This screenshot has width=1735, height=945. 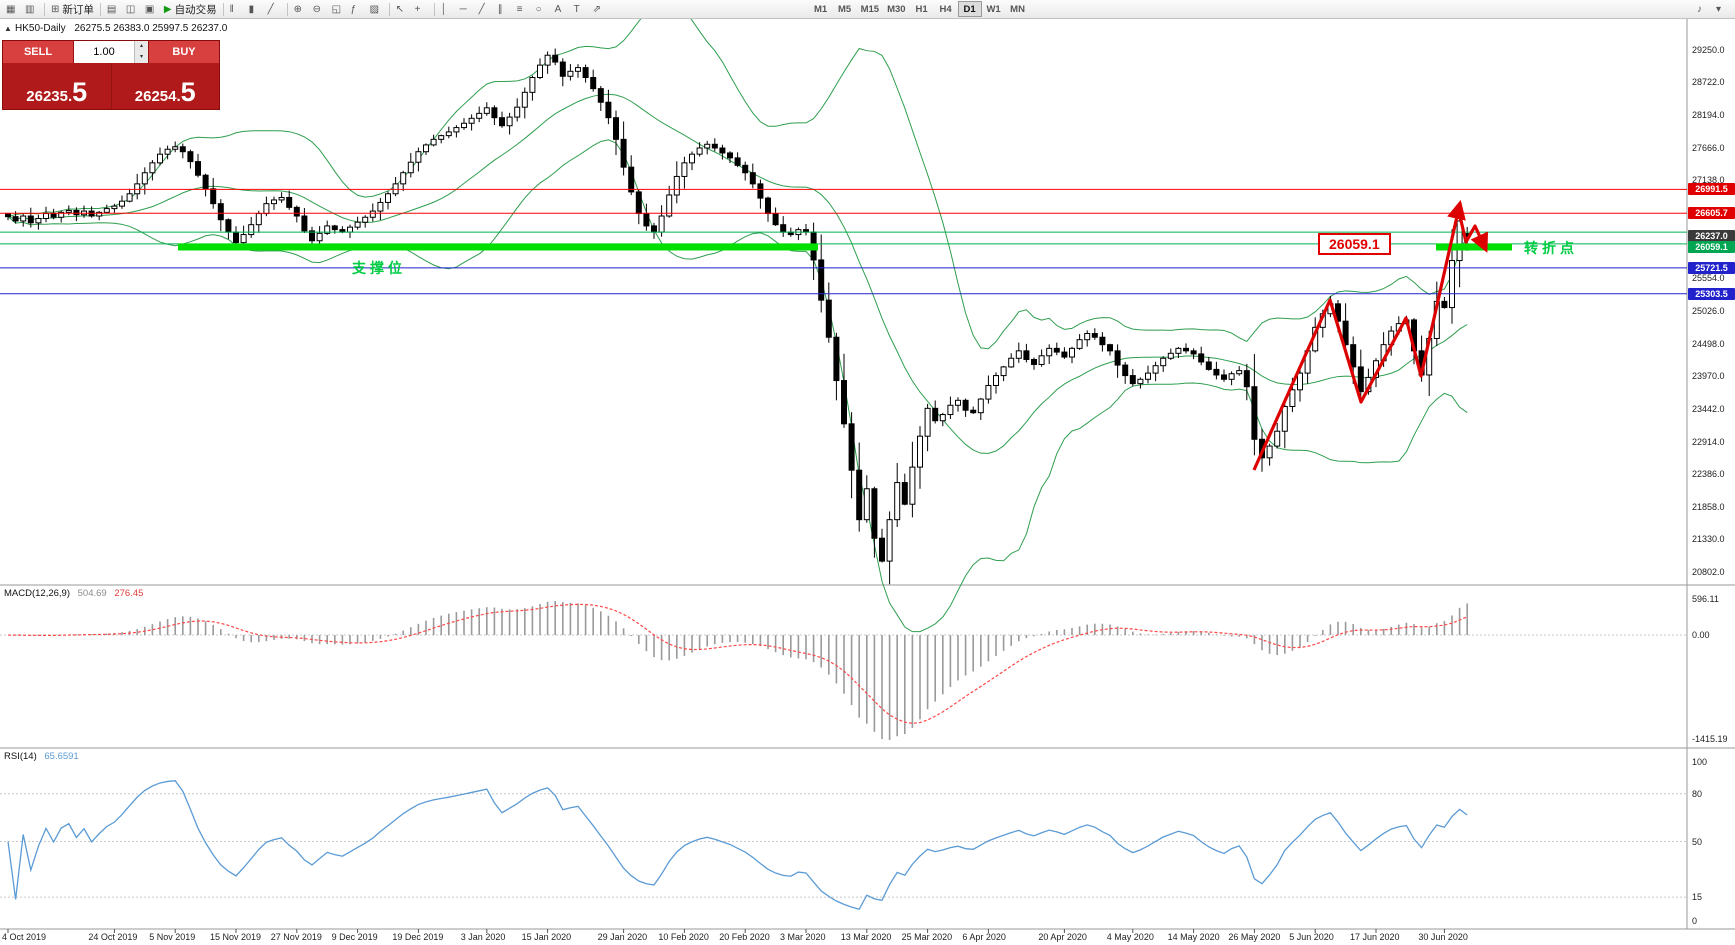 I want to click on navigator-button: ◫, so click(x=132, y=9).